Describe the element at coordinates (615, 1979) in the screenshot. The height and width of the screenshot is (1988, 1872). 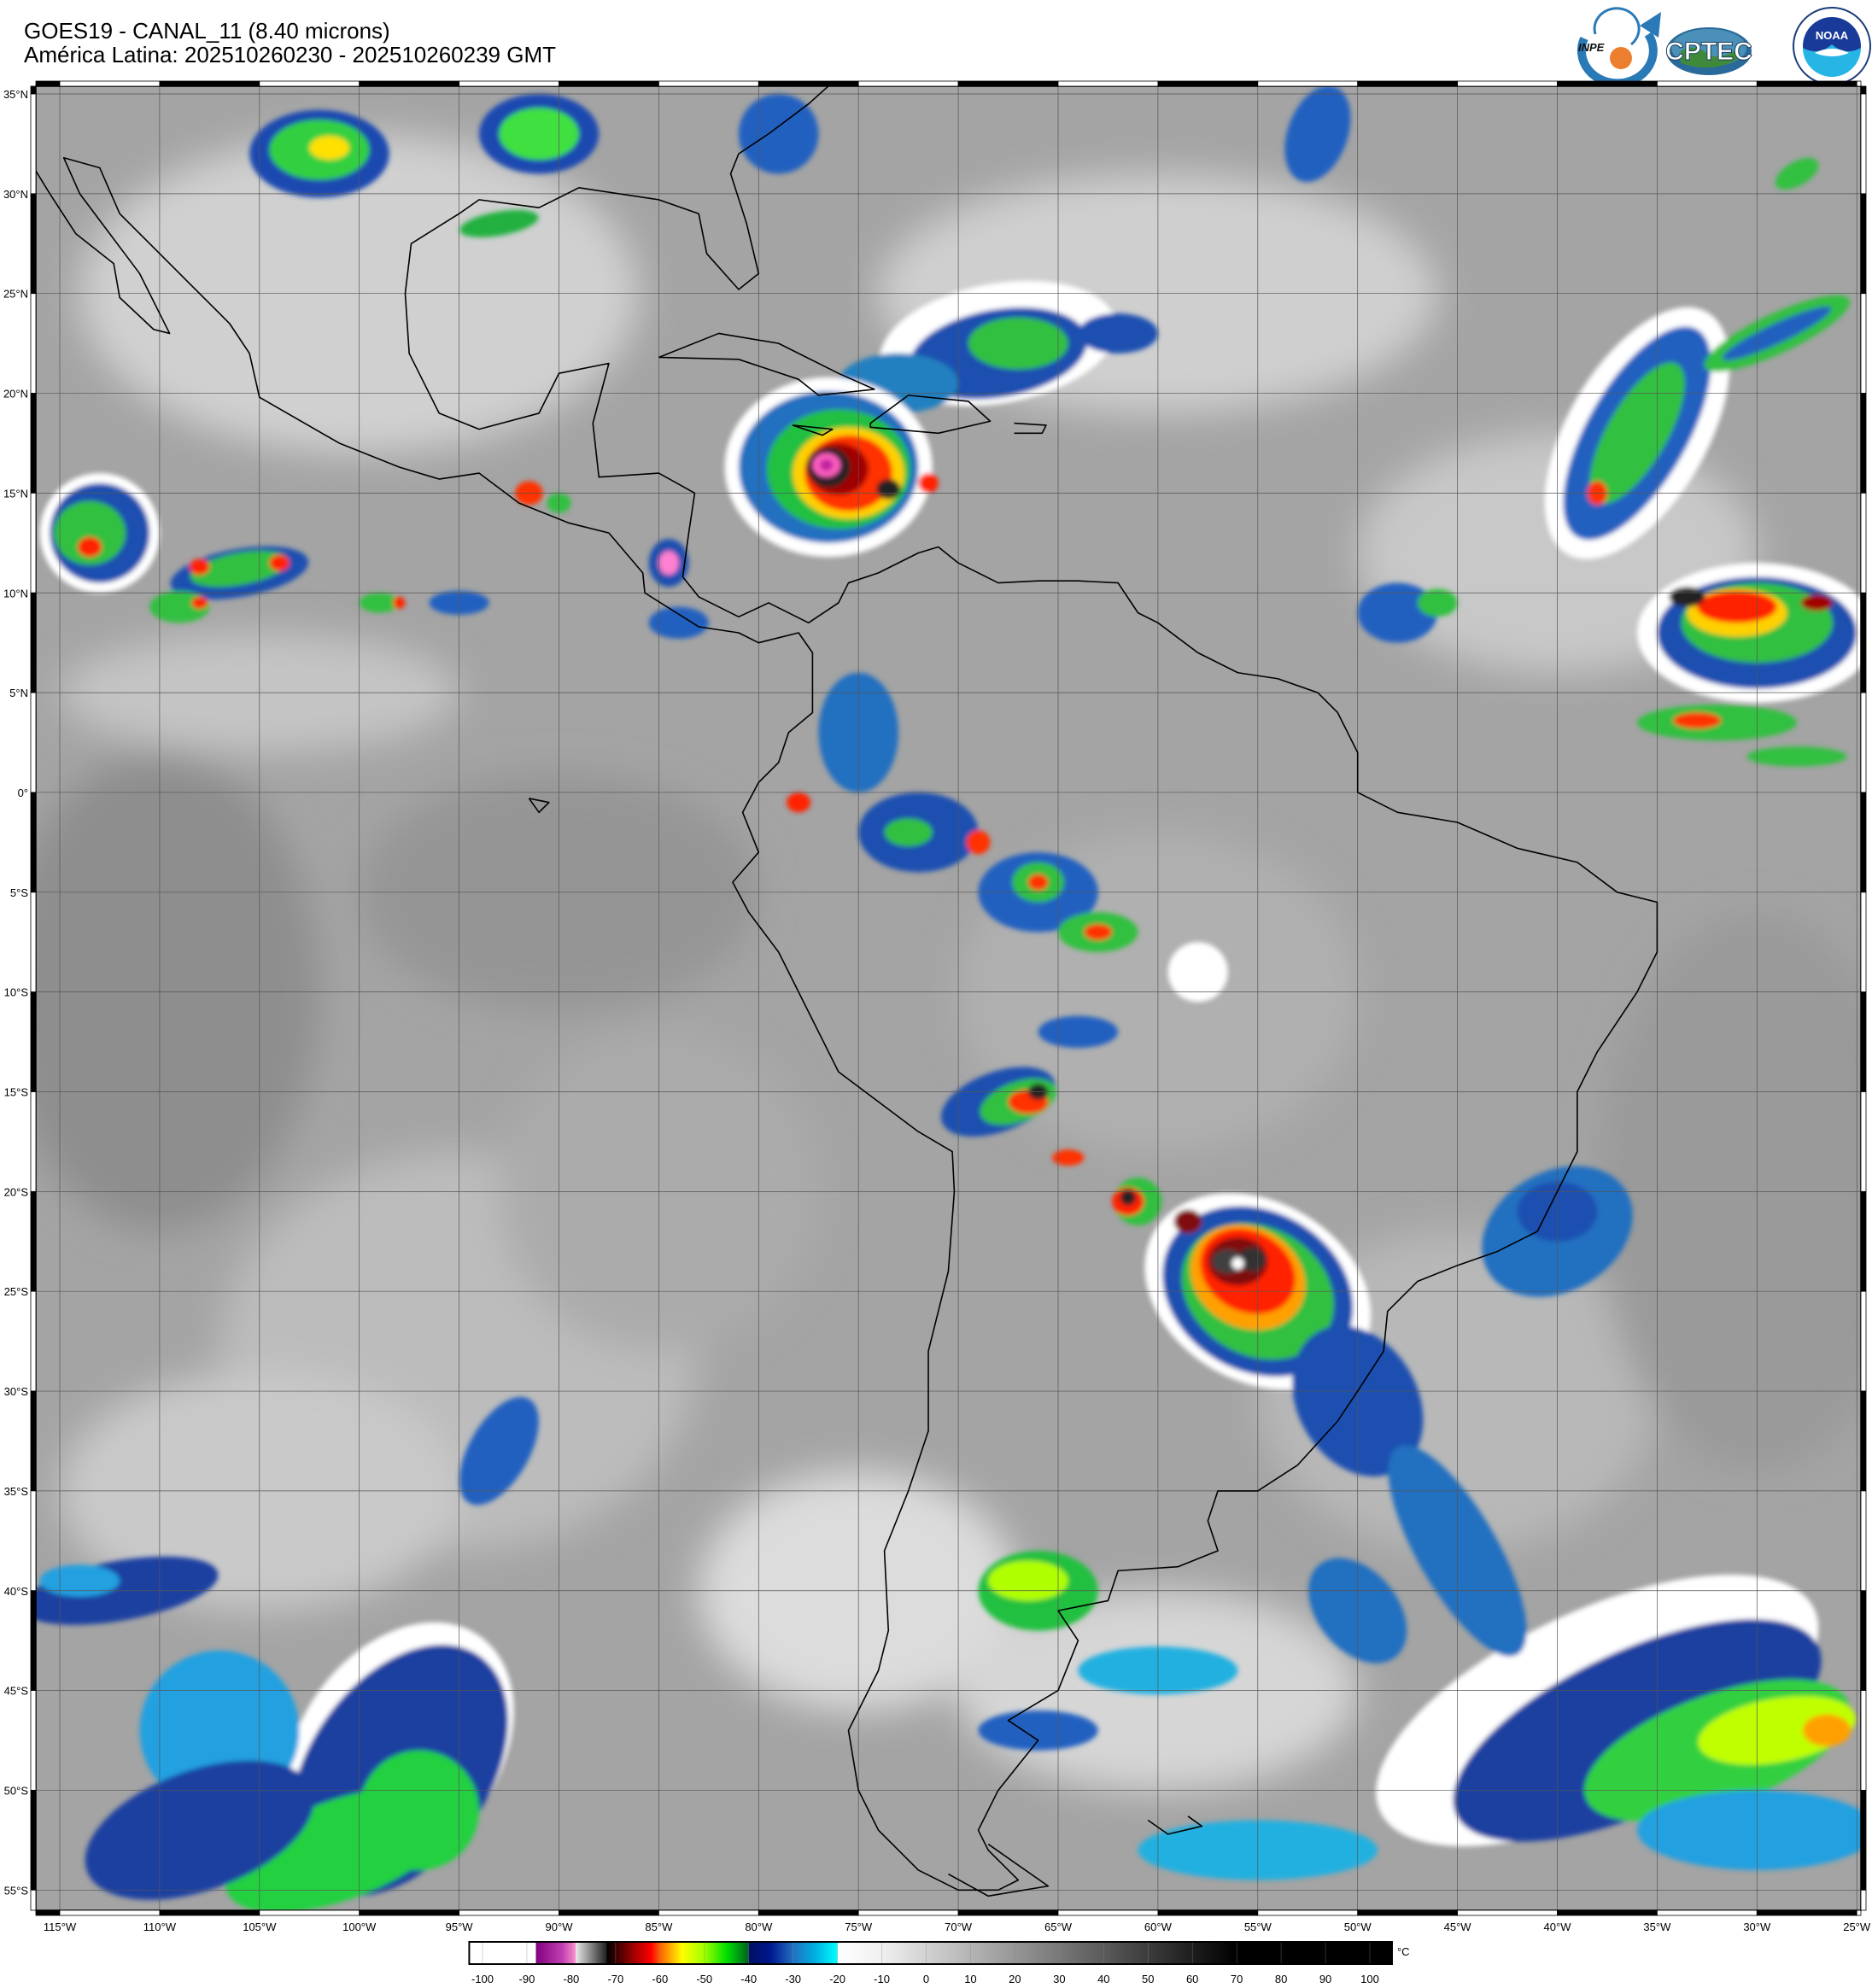
I see `colorbar-tick-label: -70` at that location.